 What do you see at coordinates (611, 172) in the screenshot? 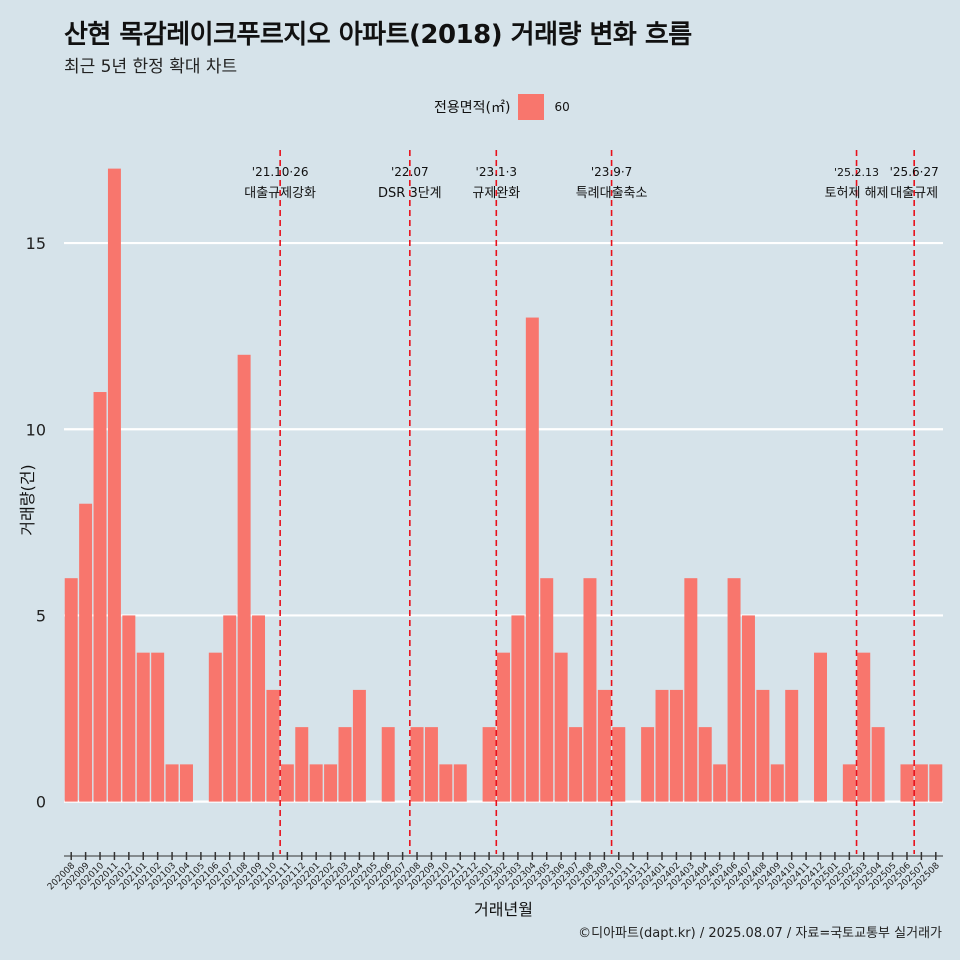
I see `event-date-label: '23.9·7` at bounding box center [611, 172].